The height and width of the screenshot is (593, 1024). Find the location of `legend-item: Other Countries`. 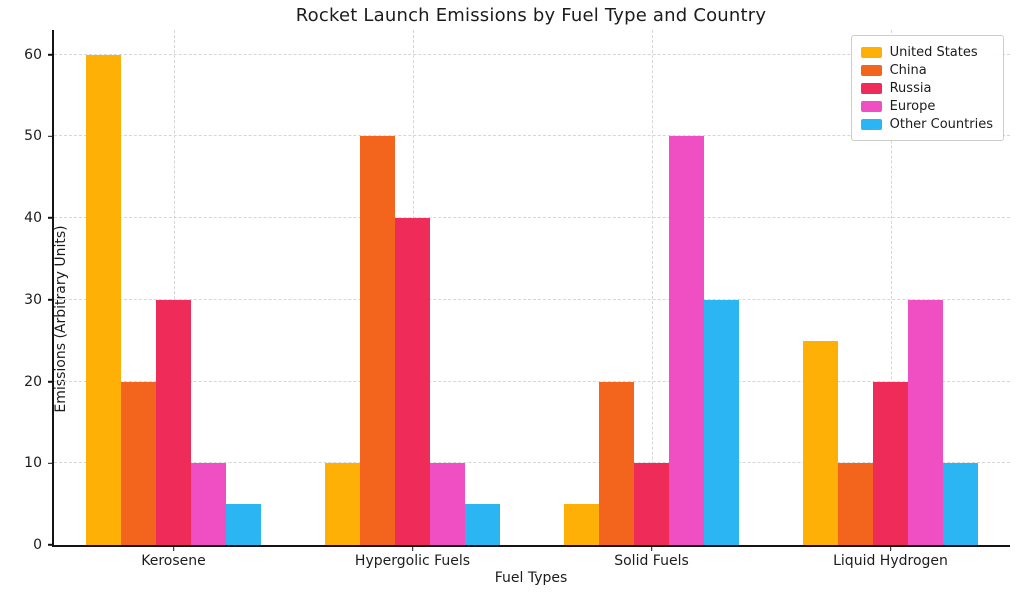

legend-item: Other Countries is located at coordinates (926, 124).